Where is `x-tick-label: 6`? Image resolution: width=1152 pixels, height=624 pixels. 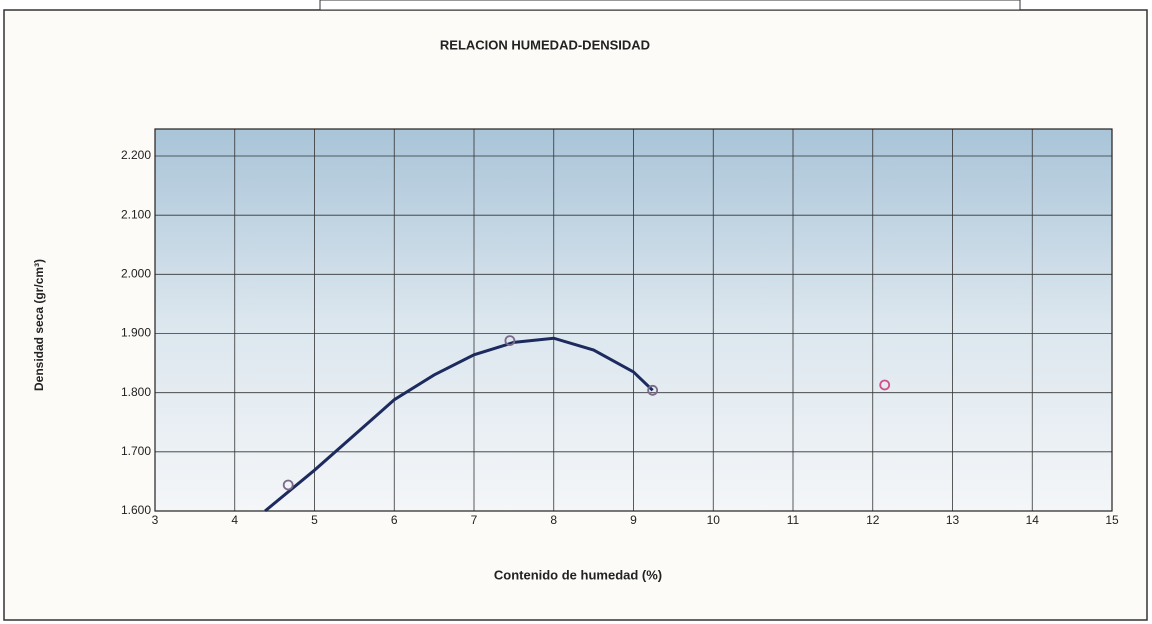 x-tick-label: 6 is located at coordinates (394, 520).